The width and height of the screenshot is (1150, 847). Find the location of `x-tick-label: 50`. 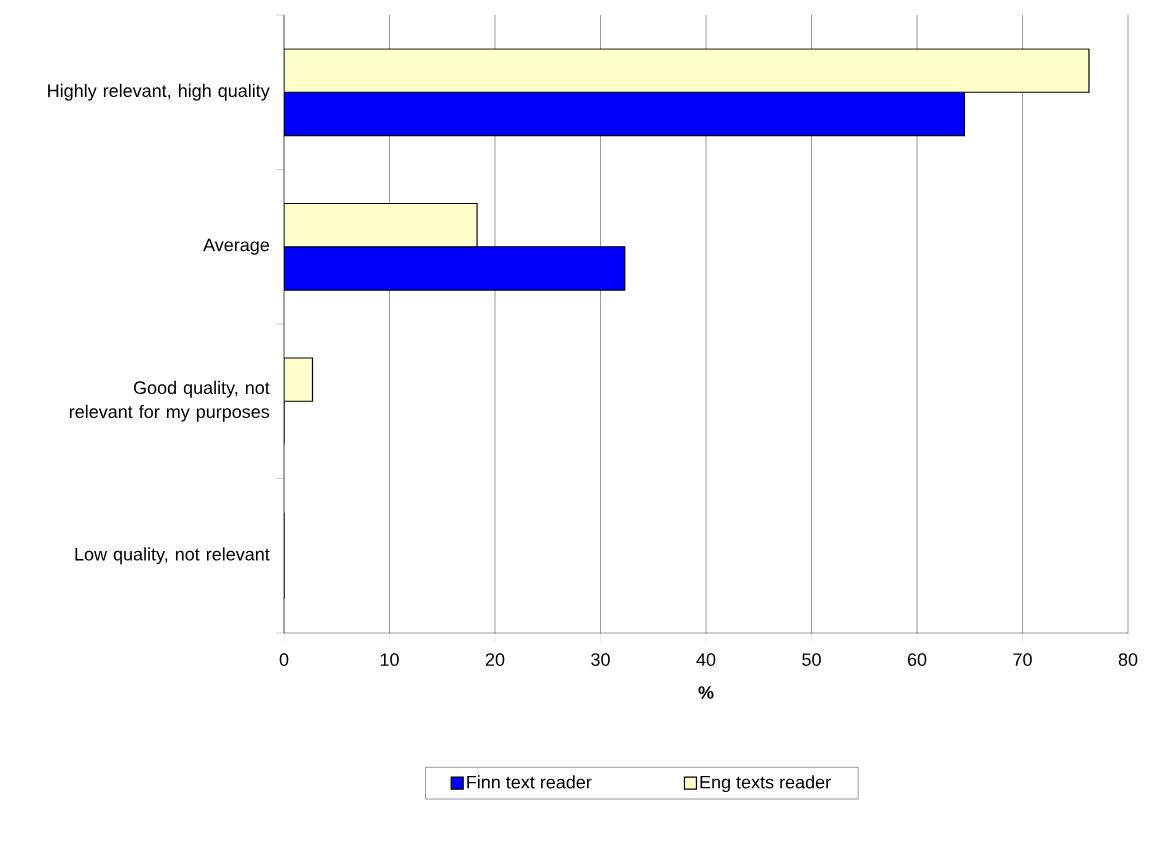

x-tick-label: 50 is located at coordinates (811, 659).